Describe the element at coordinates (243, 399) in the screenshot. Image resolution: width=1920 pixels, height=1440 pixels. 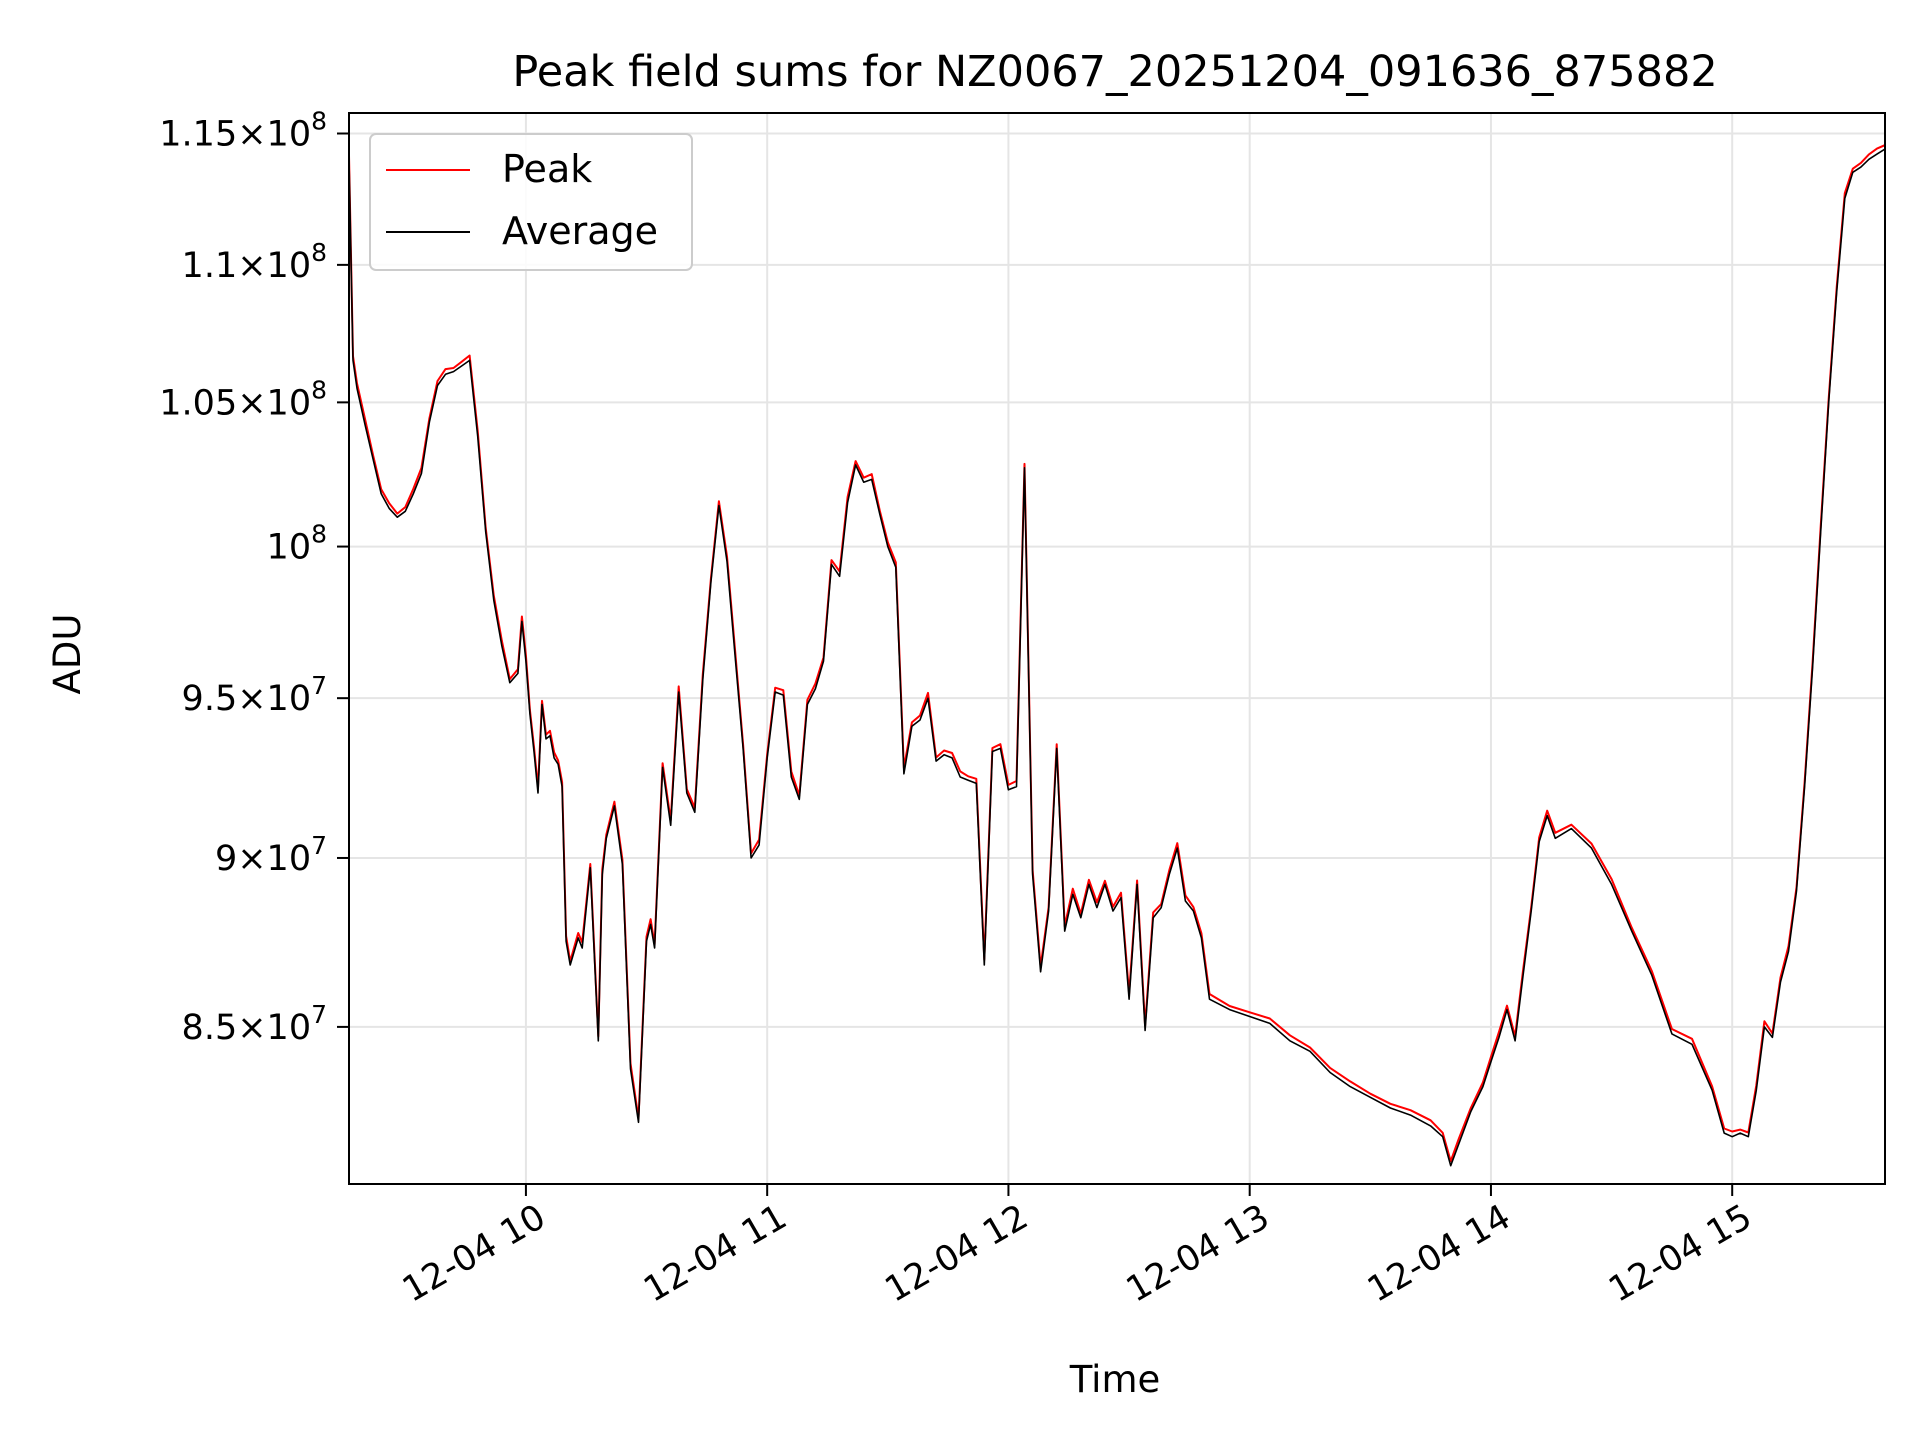
I see `y-tick-label: 1.05×108` at that location.